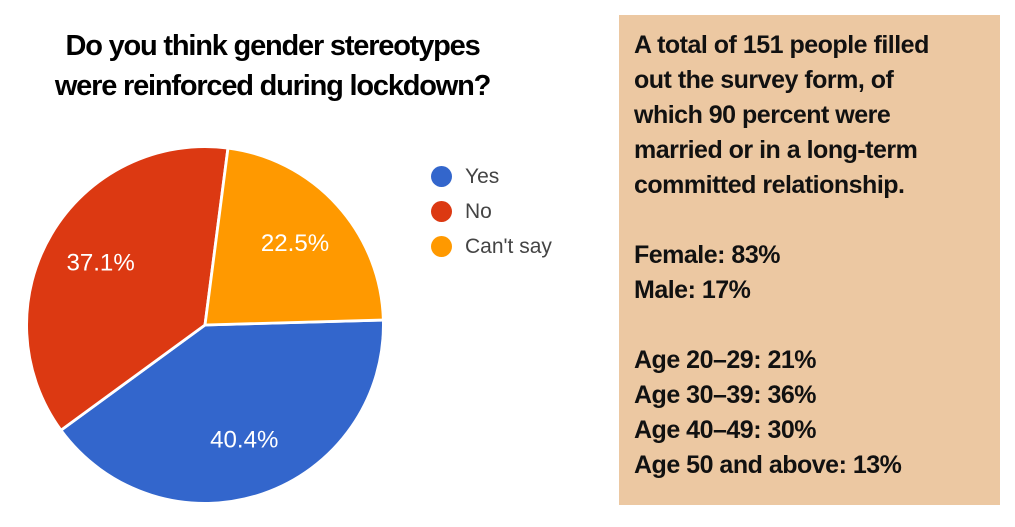 This screenshot has width=1015, height=527. I want to click on legend-label-can-t-say: Can't say, so click(508, 246).